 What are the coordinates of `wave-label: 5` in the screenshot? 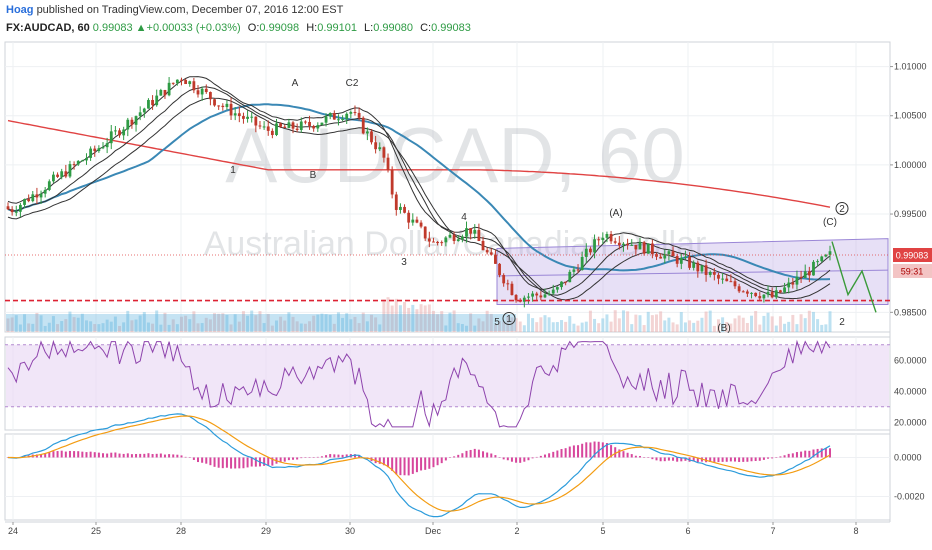 It's located at (497, 322).